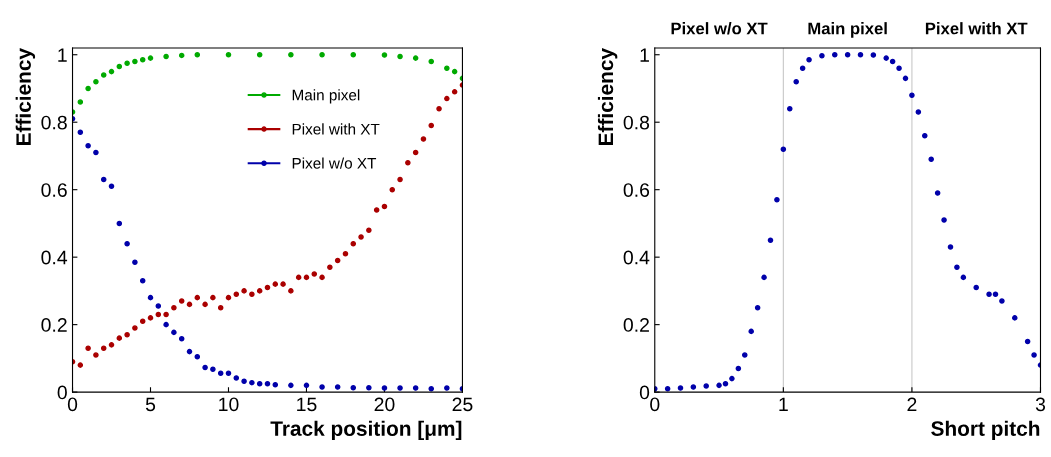 The width and height of the screenshot is (1051, 457). I want to click on text: Main pixel, so click(847, 30).